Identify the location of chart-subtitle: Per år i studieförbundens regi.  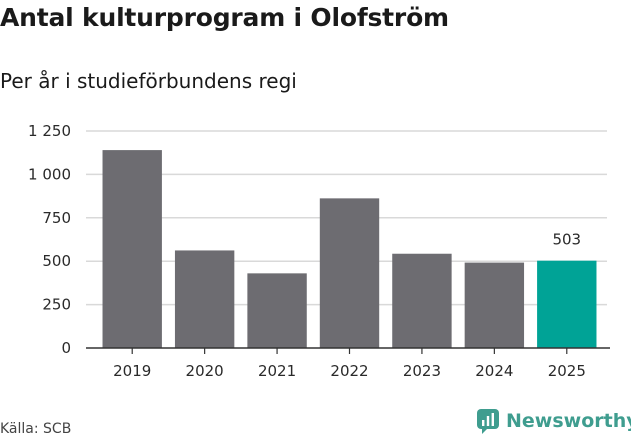
(148, 81).